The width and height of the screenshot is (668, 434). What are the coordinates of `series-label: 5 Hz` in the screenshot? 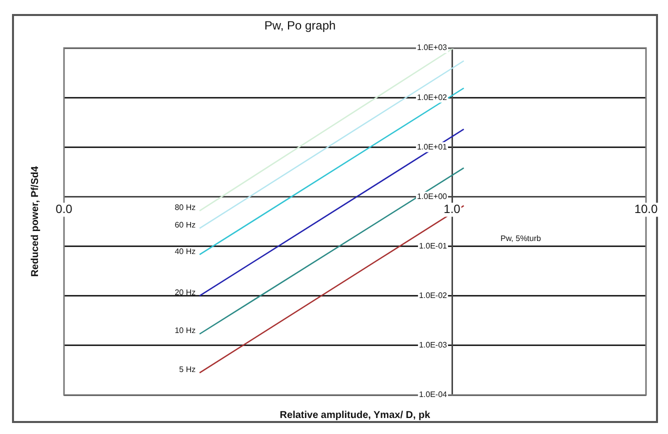 It's located at (187, 369).